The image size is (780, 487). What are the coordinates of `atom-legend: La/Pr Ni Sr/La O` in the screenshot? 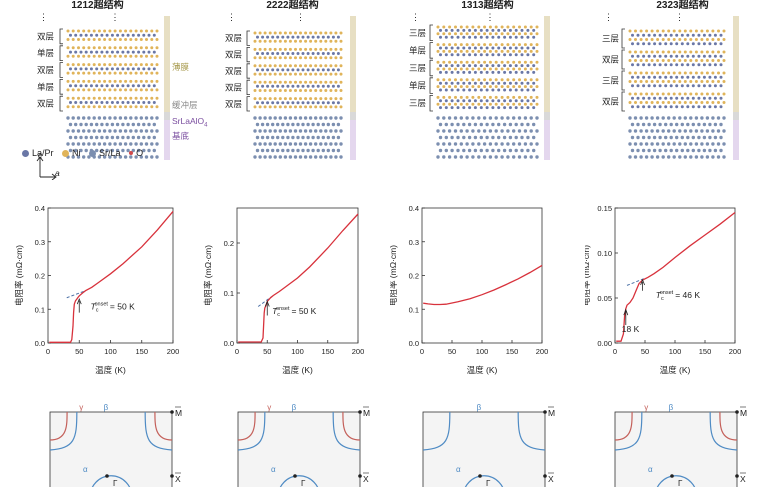 It's located at (82, 153).